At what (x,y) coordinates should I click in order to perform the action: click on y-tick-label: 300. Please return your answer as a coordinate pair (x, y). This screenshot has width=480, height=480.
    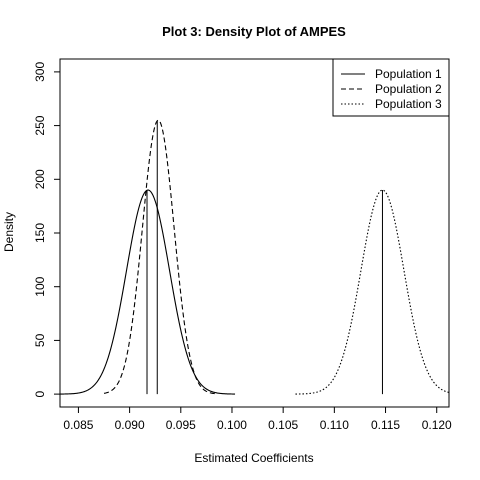
    Looking at the image, I should click on (40, 72).